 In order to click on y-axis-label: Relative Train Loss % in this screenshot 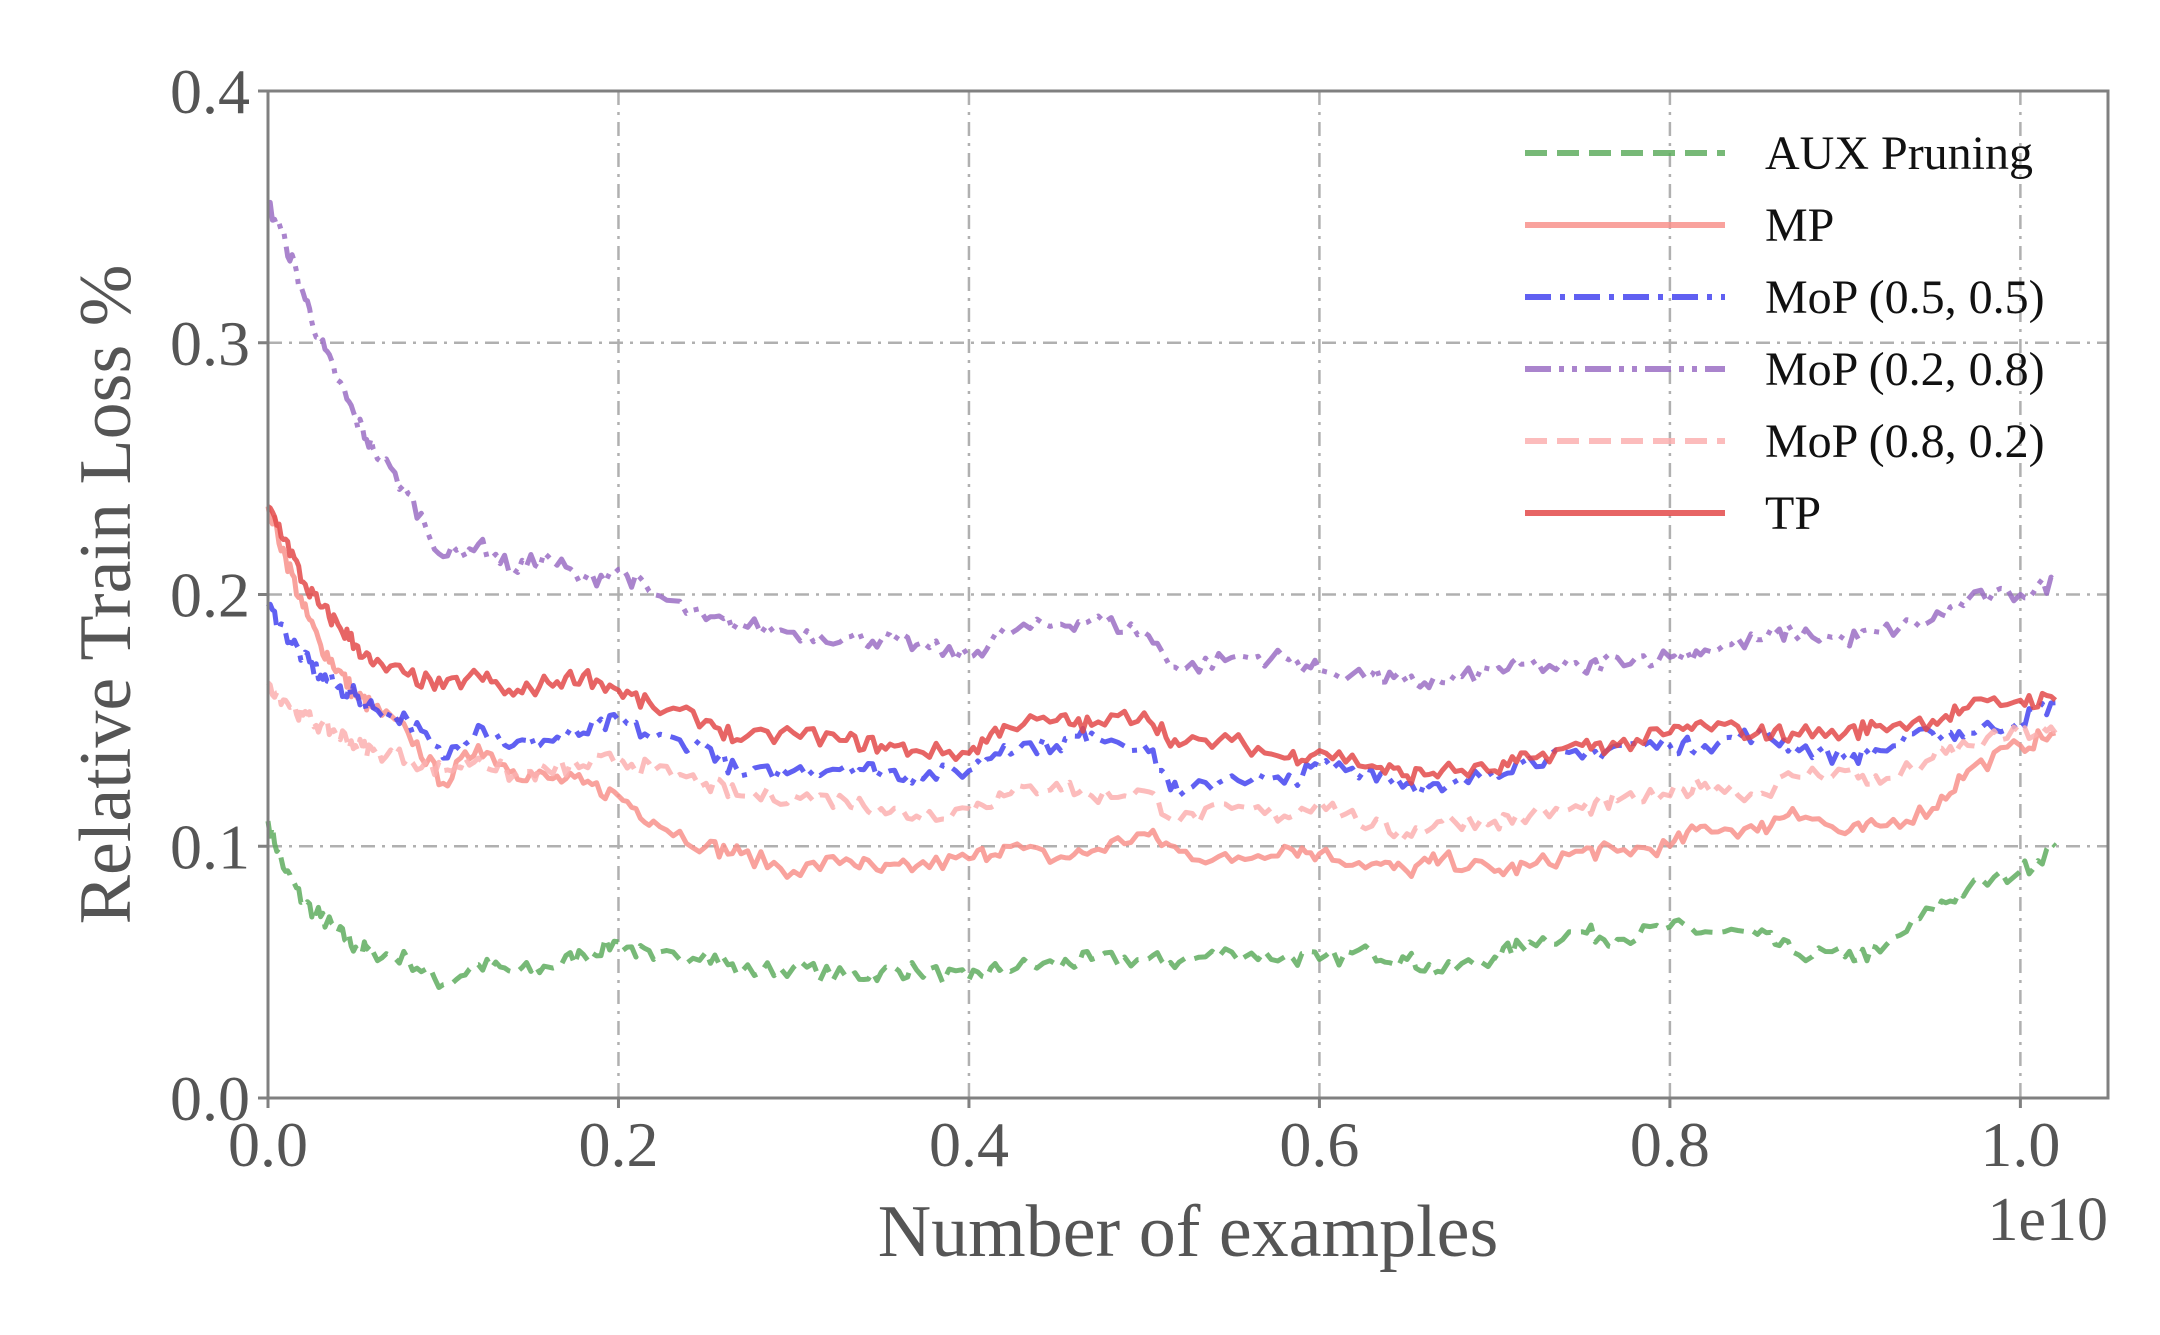, I will do `click(106, 595)`.